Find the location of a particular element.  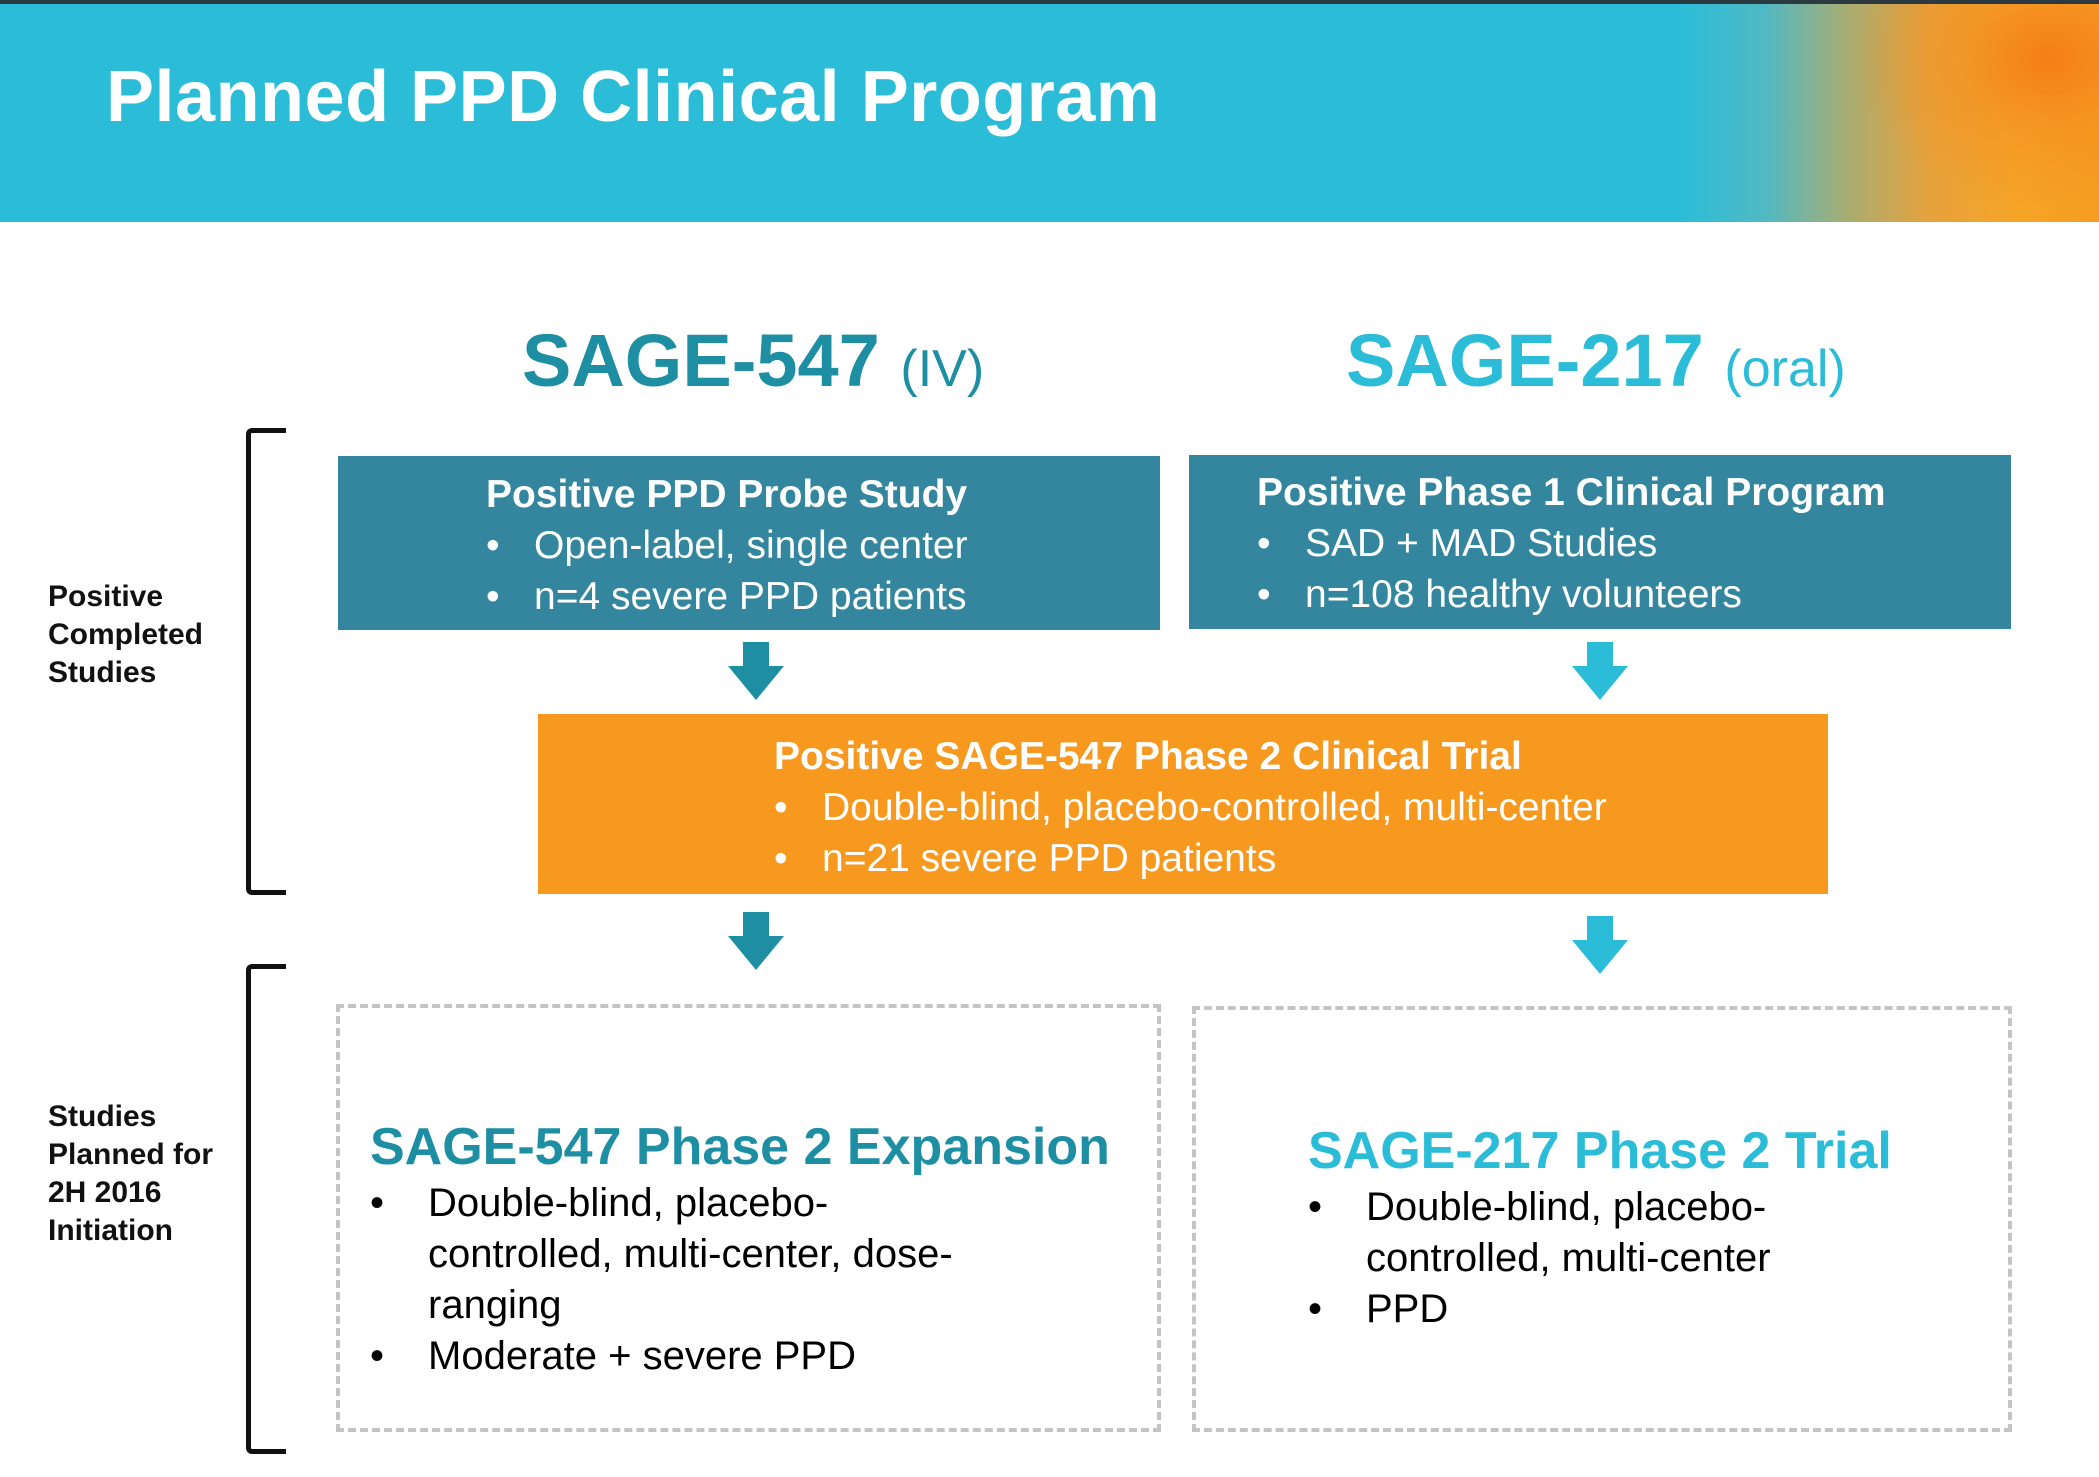

route-label: (oral) is located at coordinates (1785, 369).